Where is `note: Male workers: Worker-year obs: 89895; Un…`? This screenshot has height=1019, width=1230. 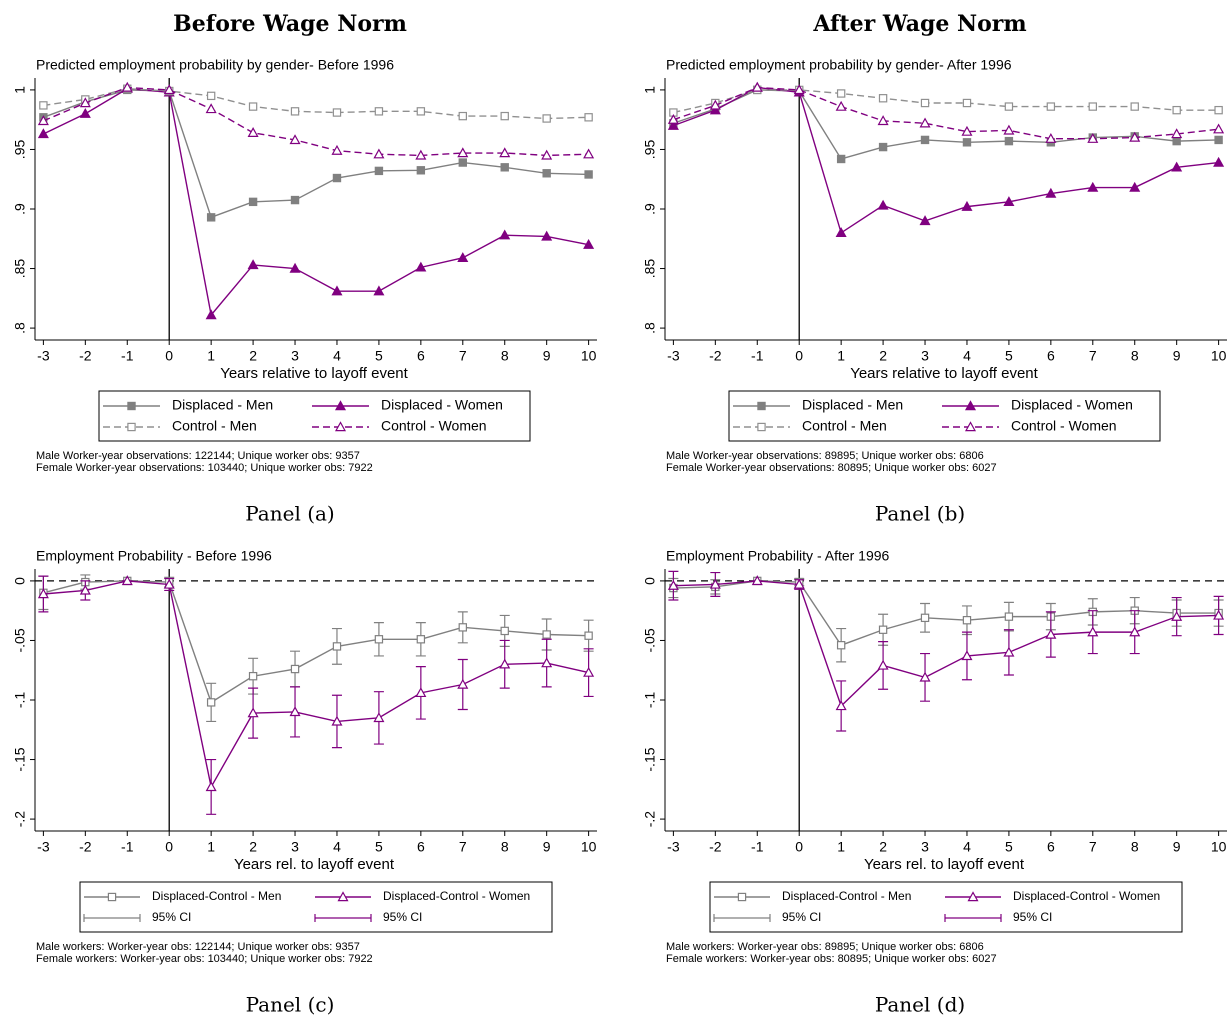 note: Male workers: Worker-year obs: 89895; Un… is located at coordinates (825, 947).